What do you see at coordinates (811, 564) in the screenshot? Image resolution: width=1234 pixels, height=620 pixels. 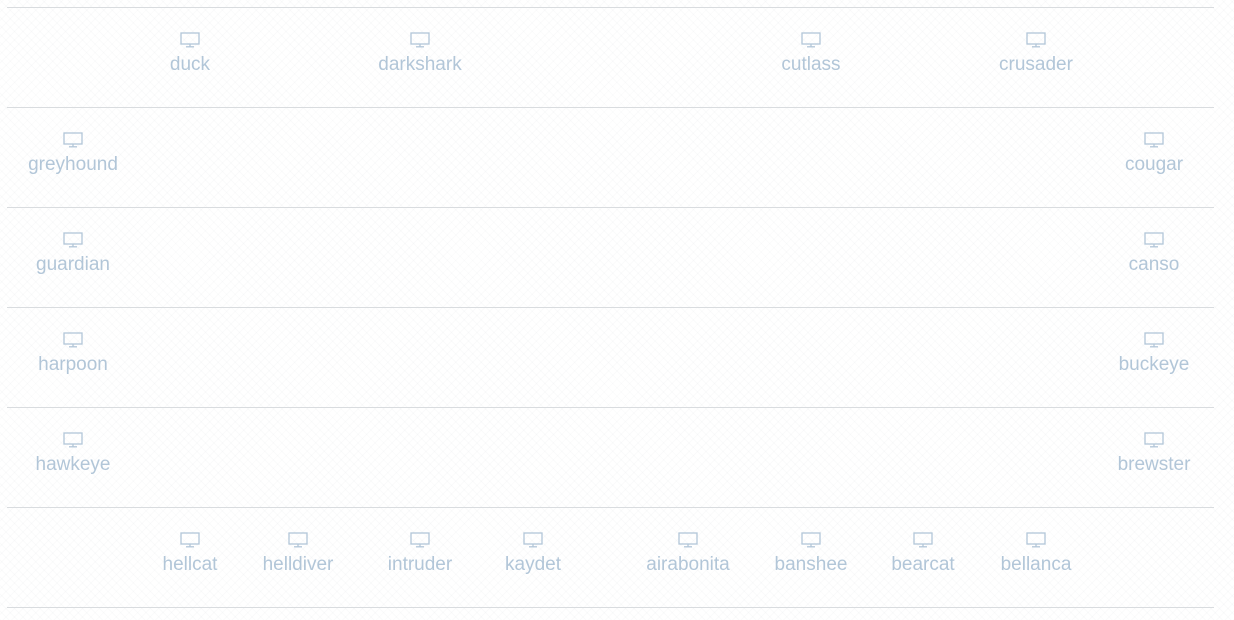 I see `host-label: banshee` at bounding box center [811, 564].